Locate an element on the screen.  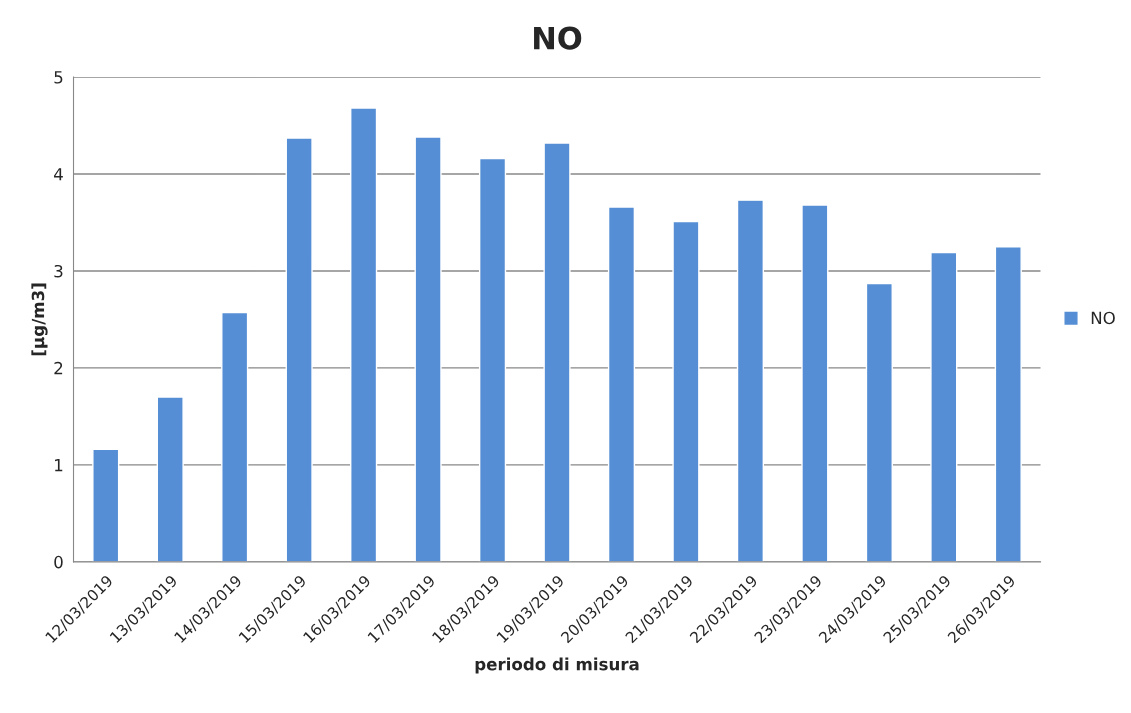
y-axis-title: [µg/m3] is located at coordinates (39, 319).